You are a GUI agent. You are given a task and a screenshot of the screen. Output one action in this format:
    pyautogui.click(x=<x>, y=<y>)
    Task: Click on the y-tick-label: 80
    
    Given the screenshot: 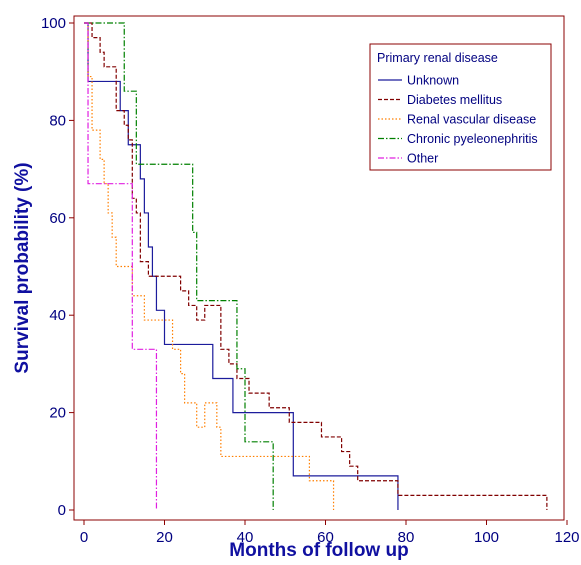 What is the action you would take?
    pyautogui.click(x=57, y=120)
    